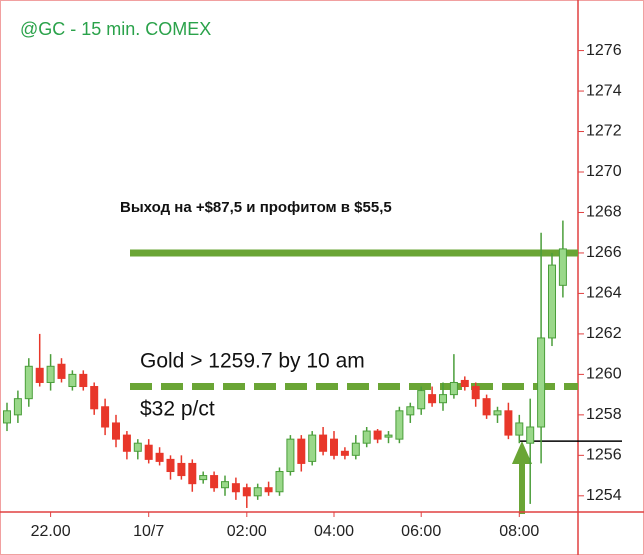 The width and height of the screenshot is (644, 555). What do you see at coordinates (247, 531) in the screenshot?
I see `x-tick-label: 02:00` at bounding box center [247, 531].